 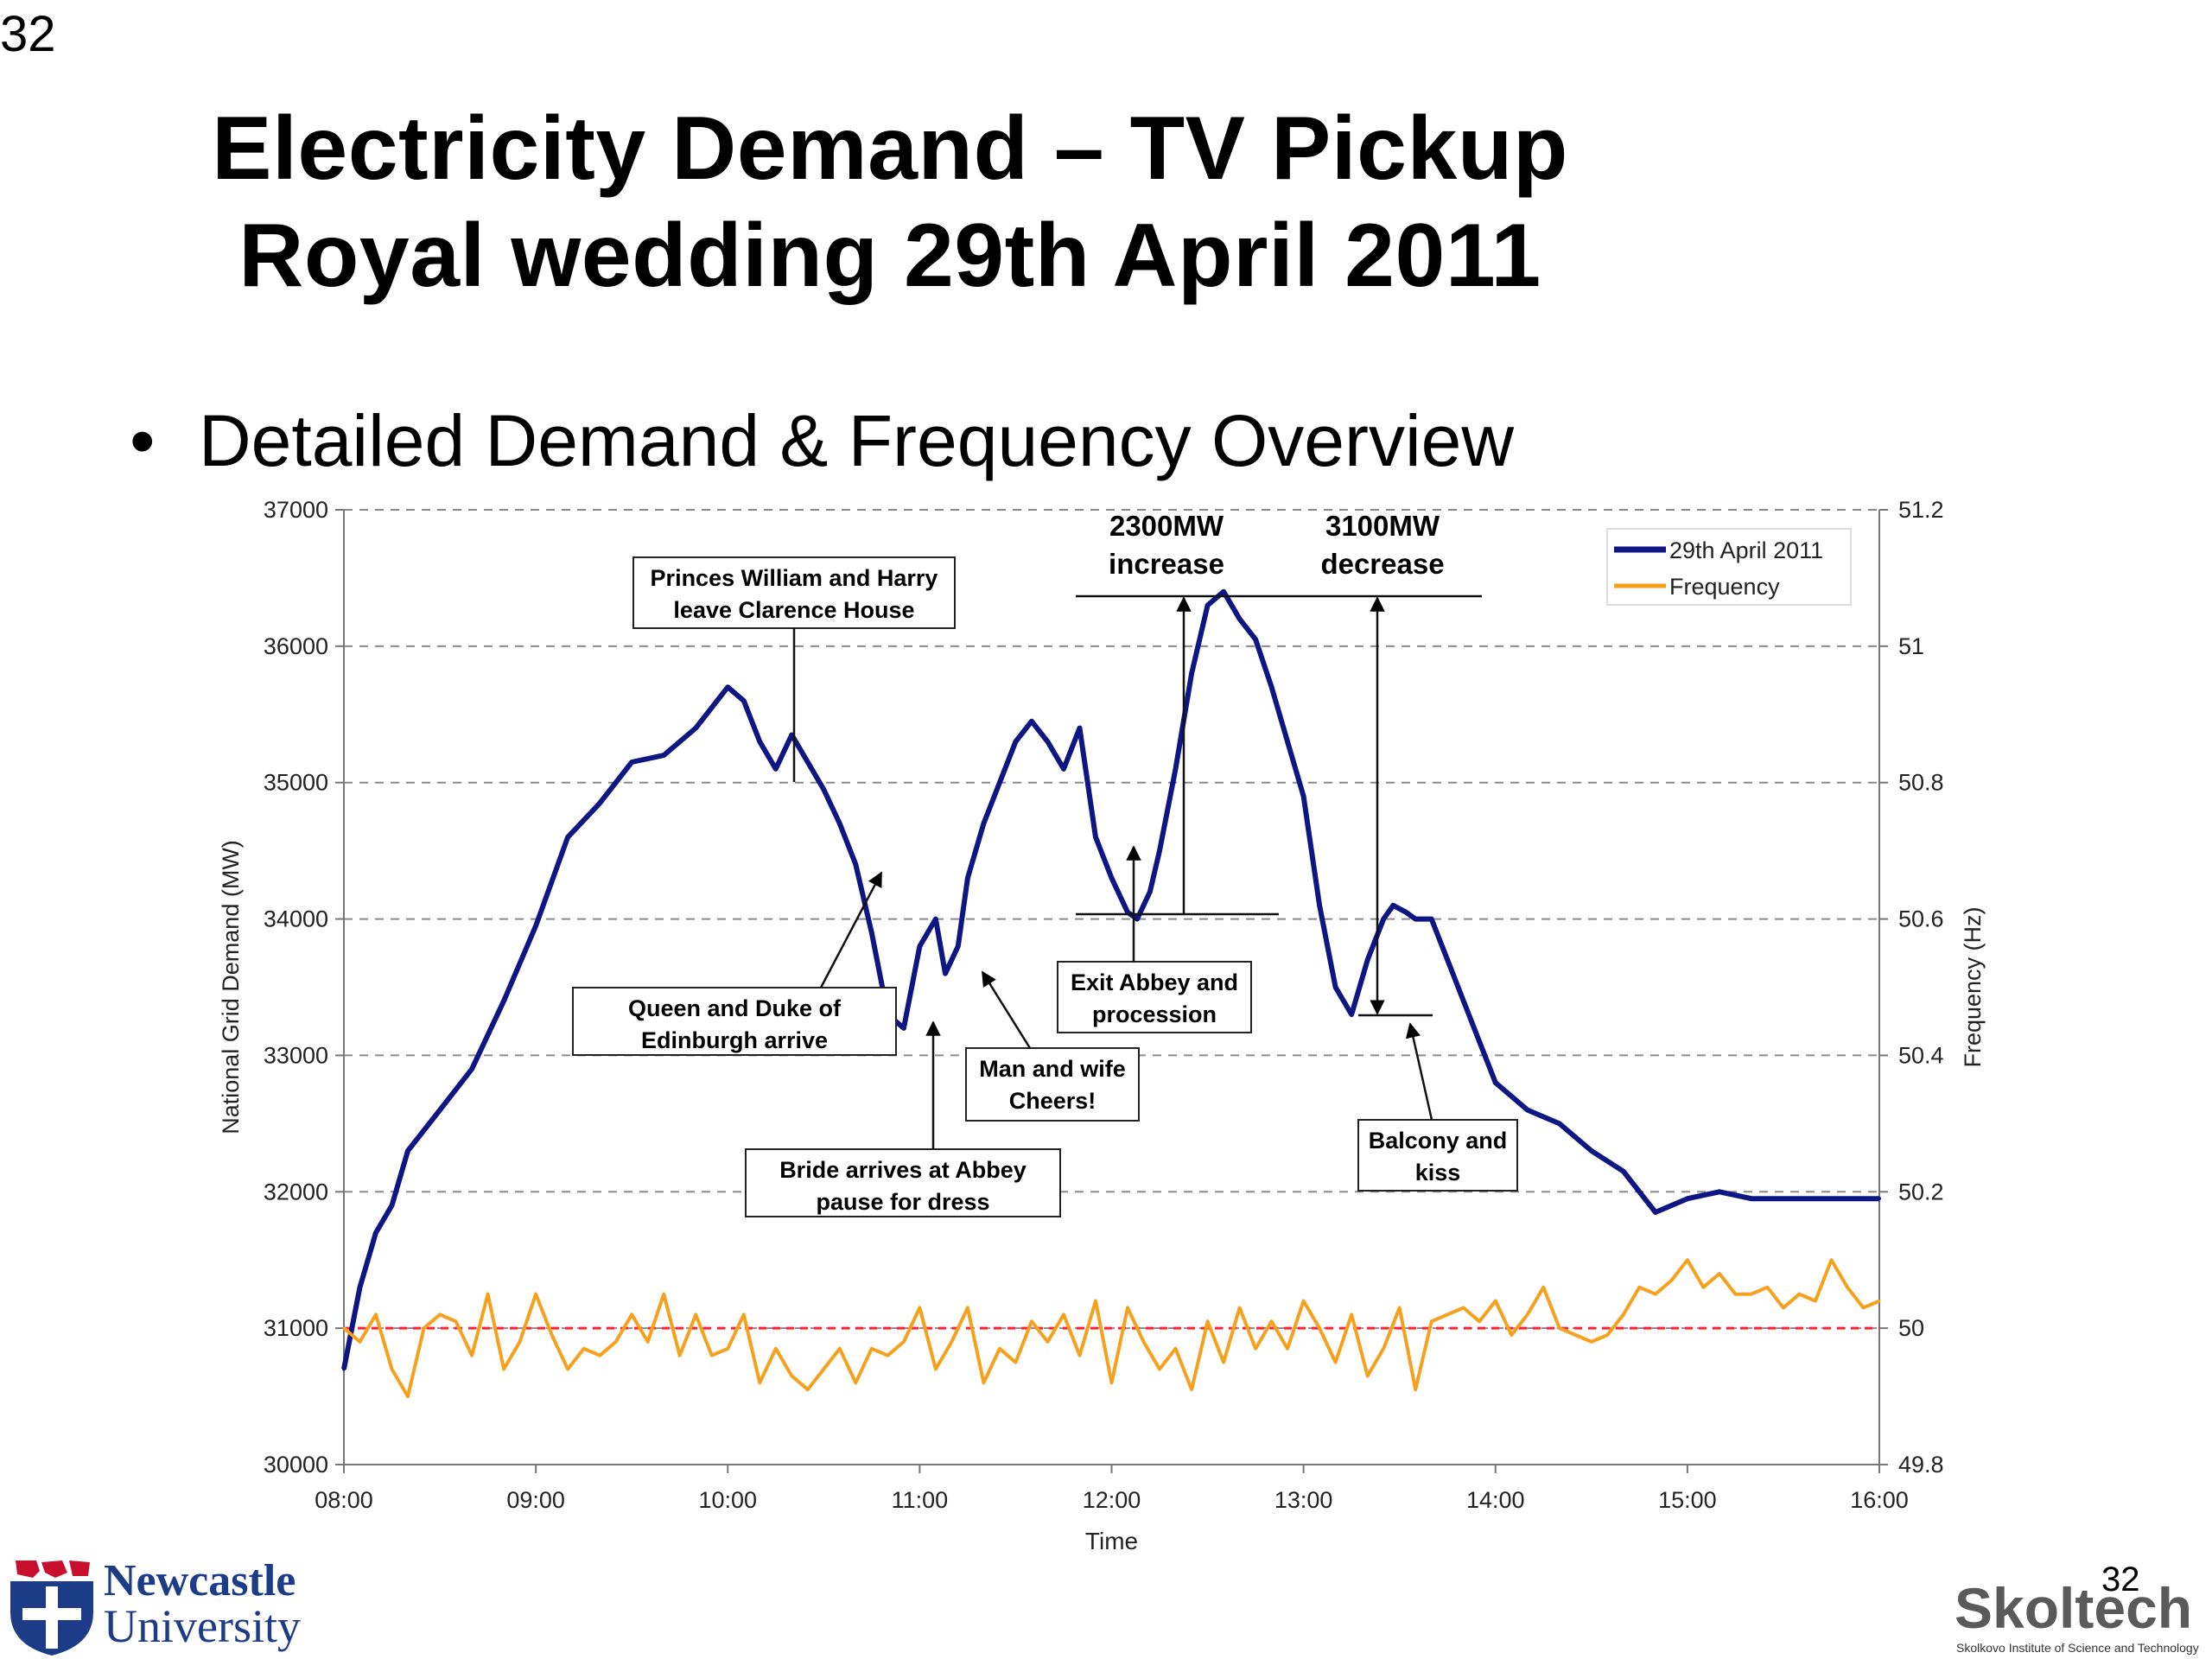 What do you see at coordinates (903, 1182) in the screenshot?
I see `annotation-box-bride` at bounding box center [903, 1182].